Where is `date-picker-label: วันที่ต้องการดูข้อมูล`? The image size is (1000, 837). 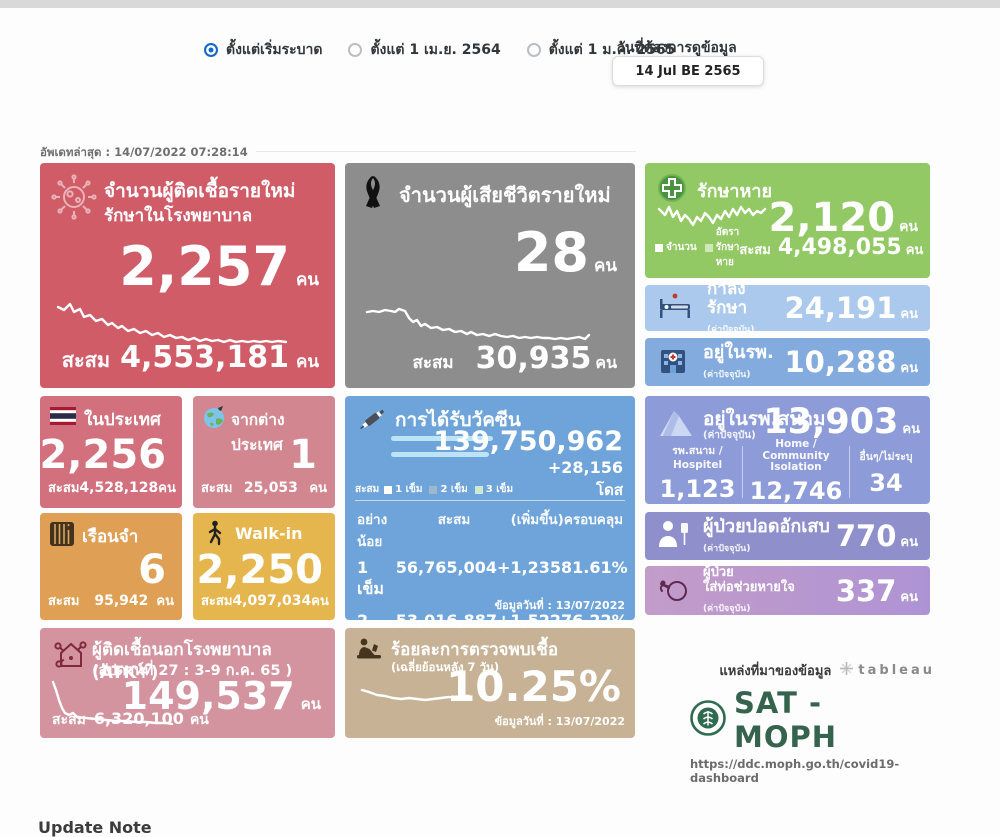 date-picker-label: วันที่ต้องการดูข้อมูล is located at coordinates (677, 48).